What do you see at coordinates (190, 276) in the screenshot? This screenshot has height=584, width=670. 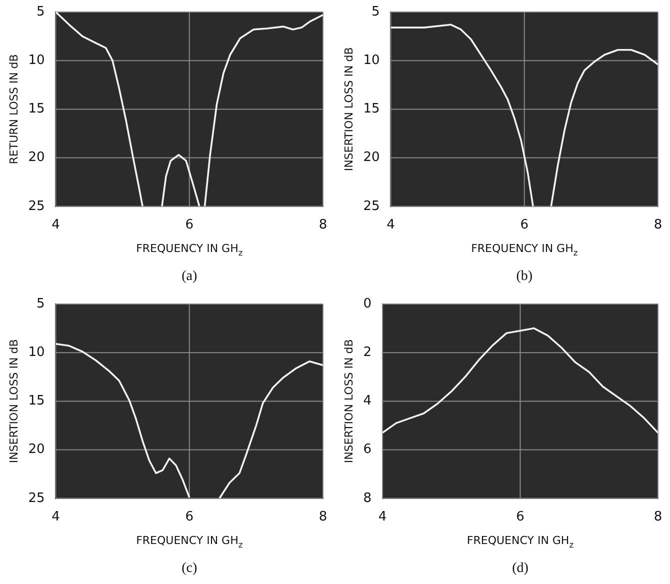 I see `text: (a)` at bounding box center [190, 276].